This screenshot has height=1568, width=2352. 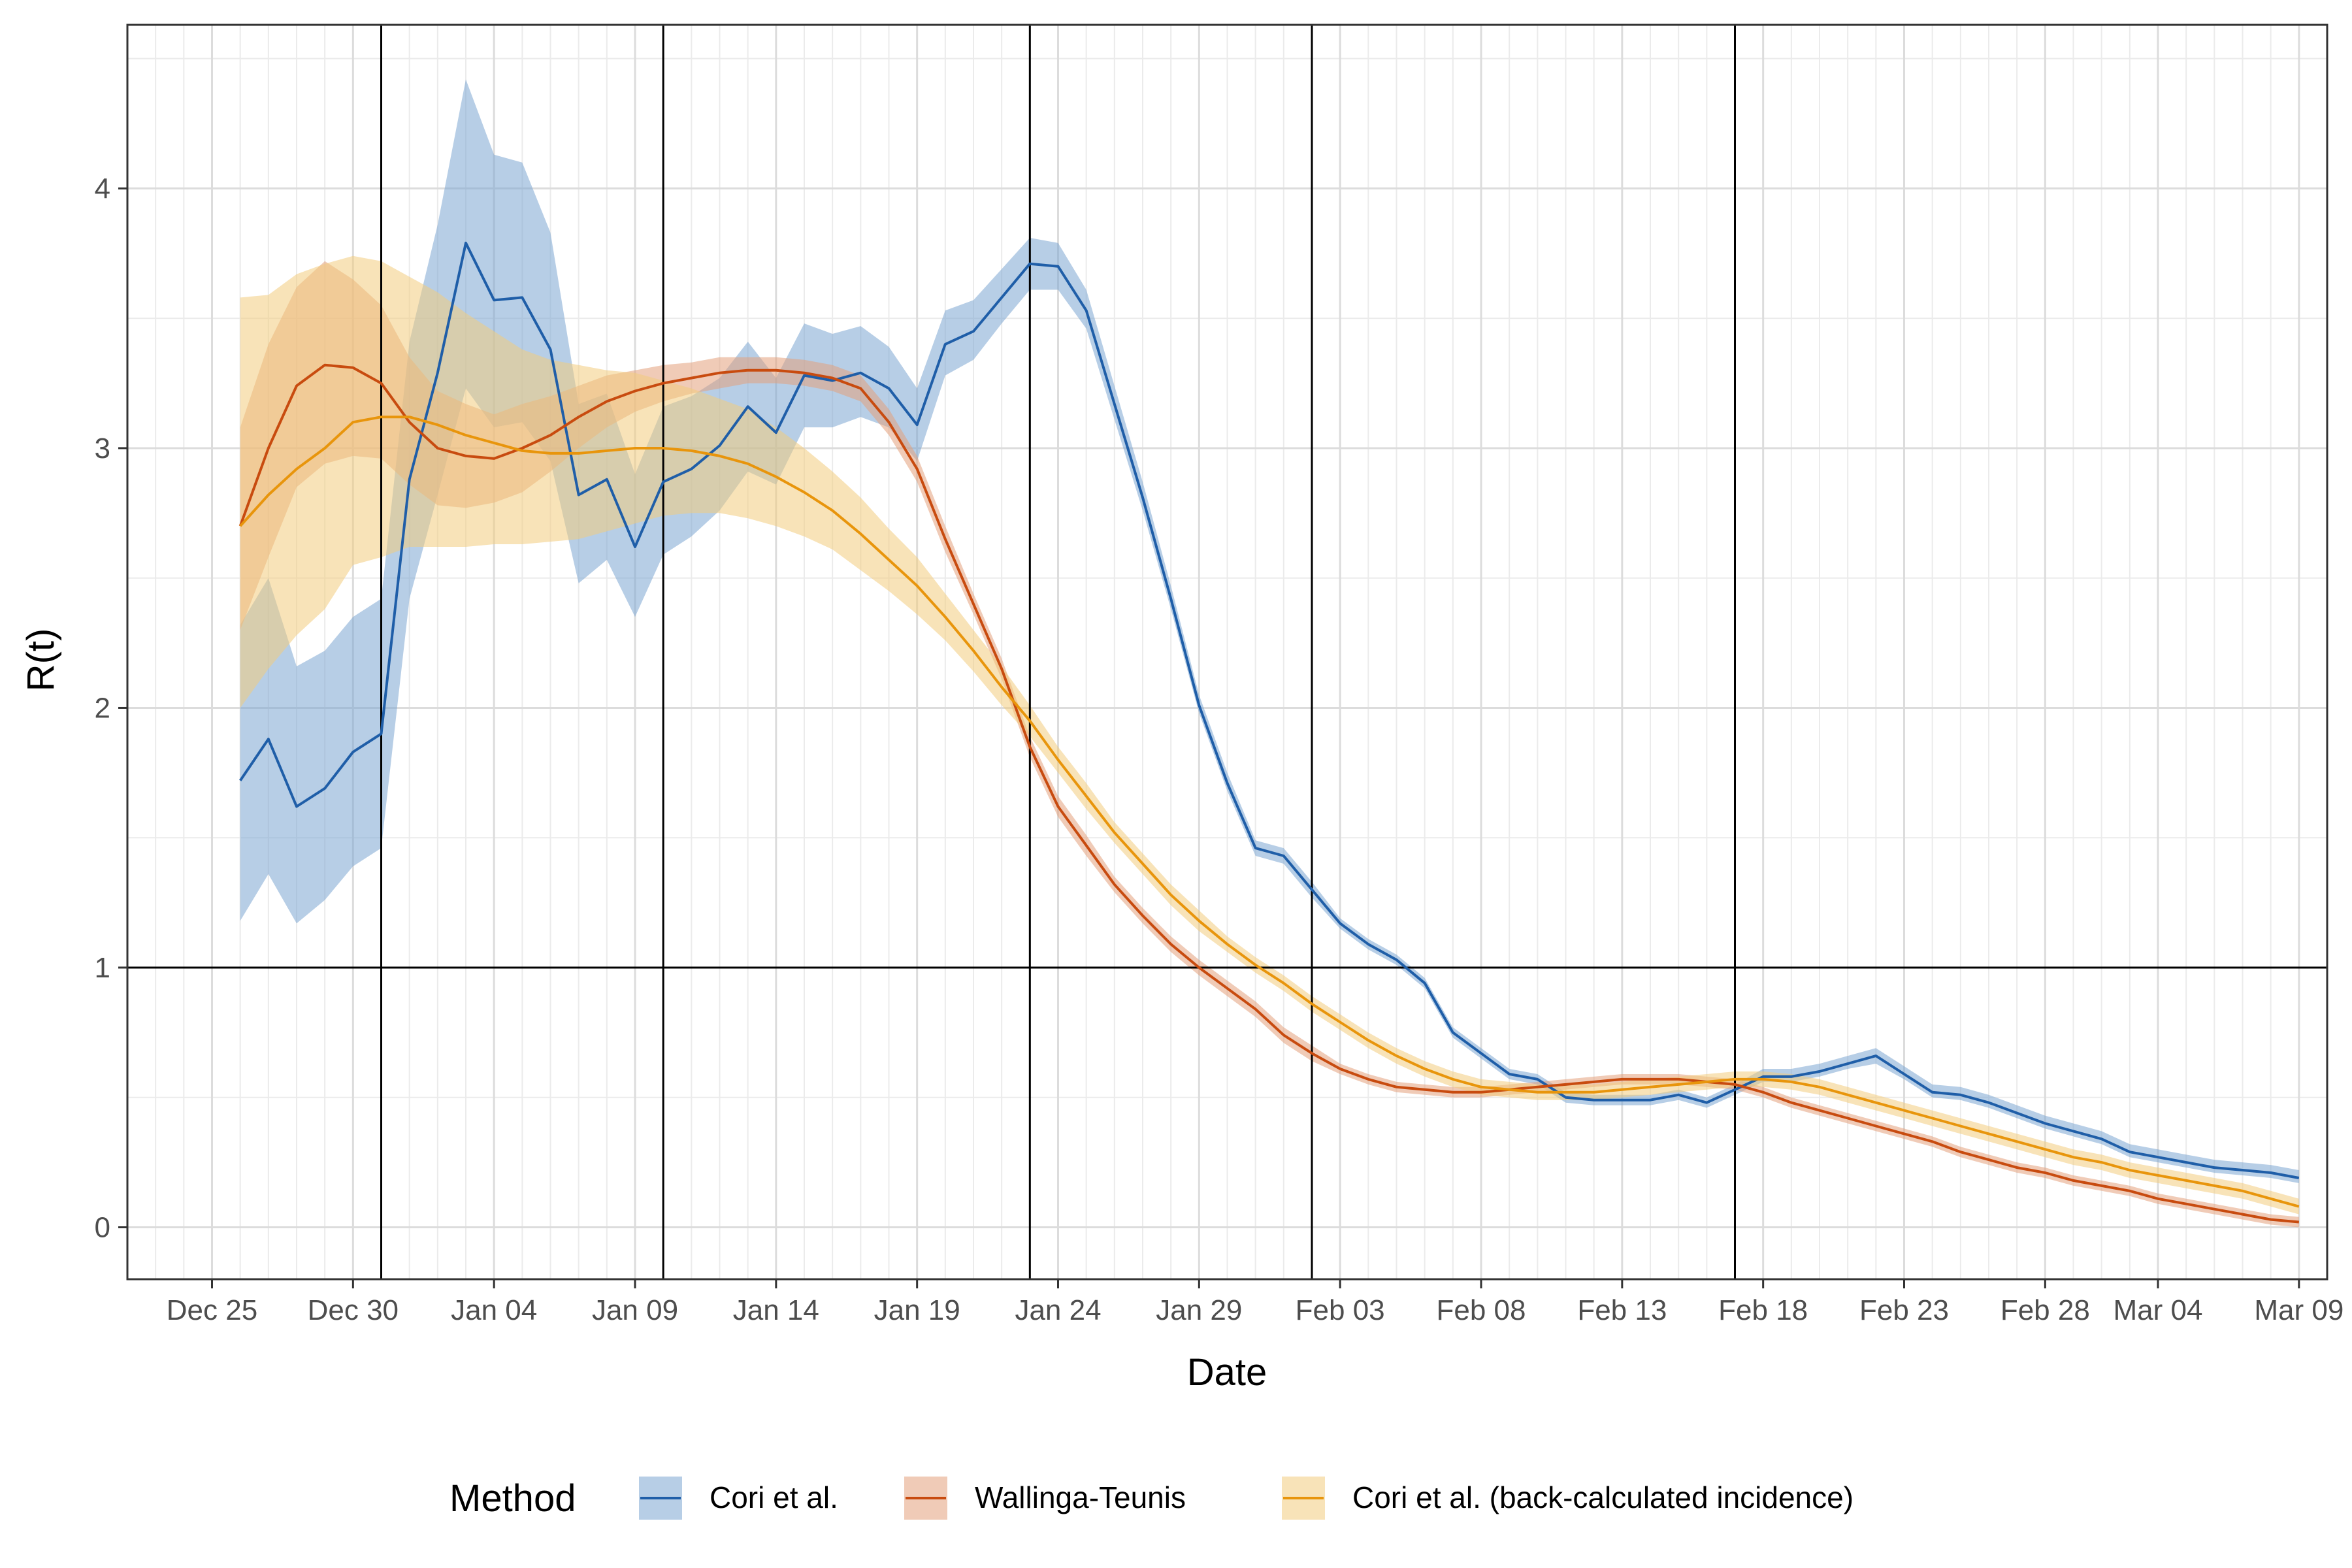 I want to click on x-tick-label: Dec 30, so click(x=353, y=1310).